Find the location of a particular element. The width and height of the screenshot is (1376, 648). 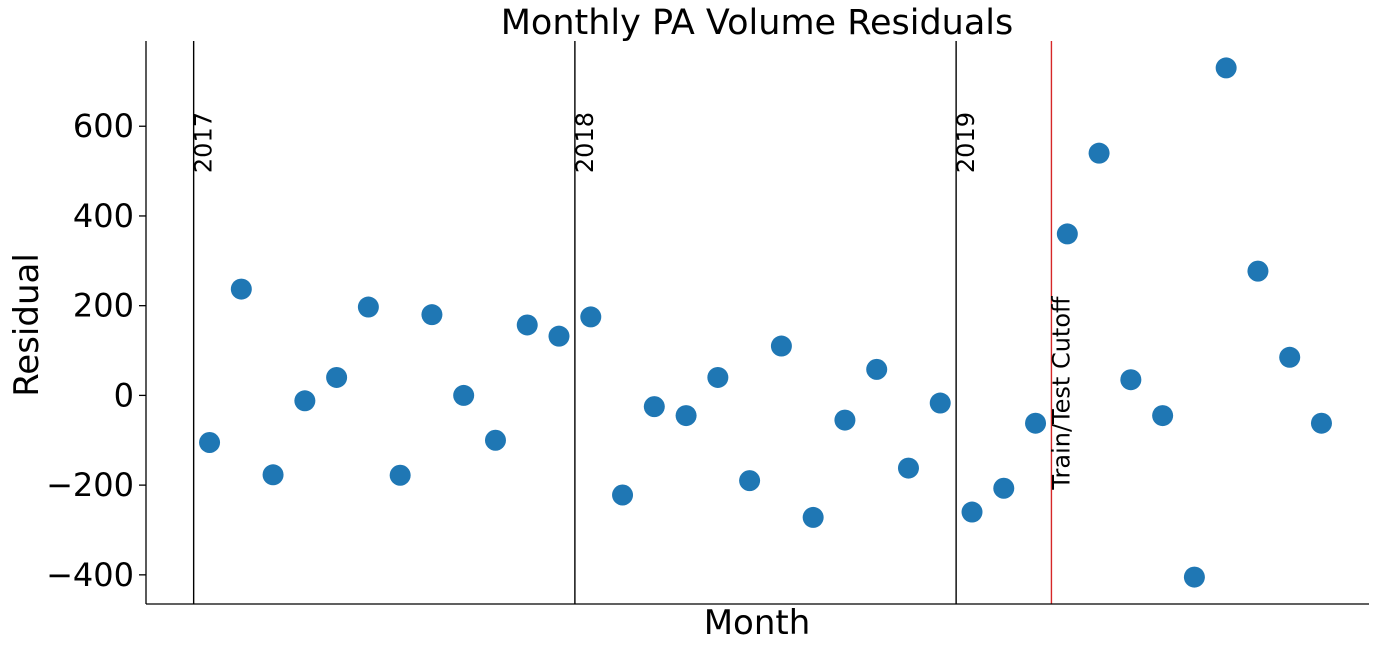

y-tick-label: 400 is located at coordinates (103, 216).